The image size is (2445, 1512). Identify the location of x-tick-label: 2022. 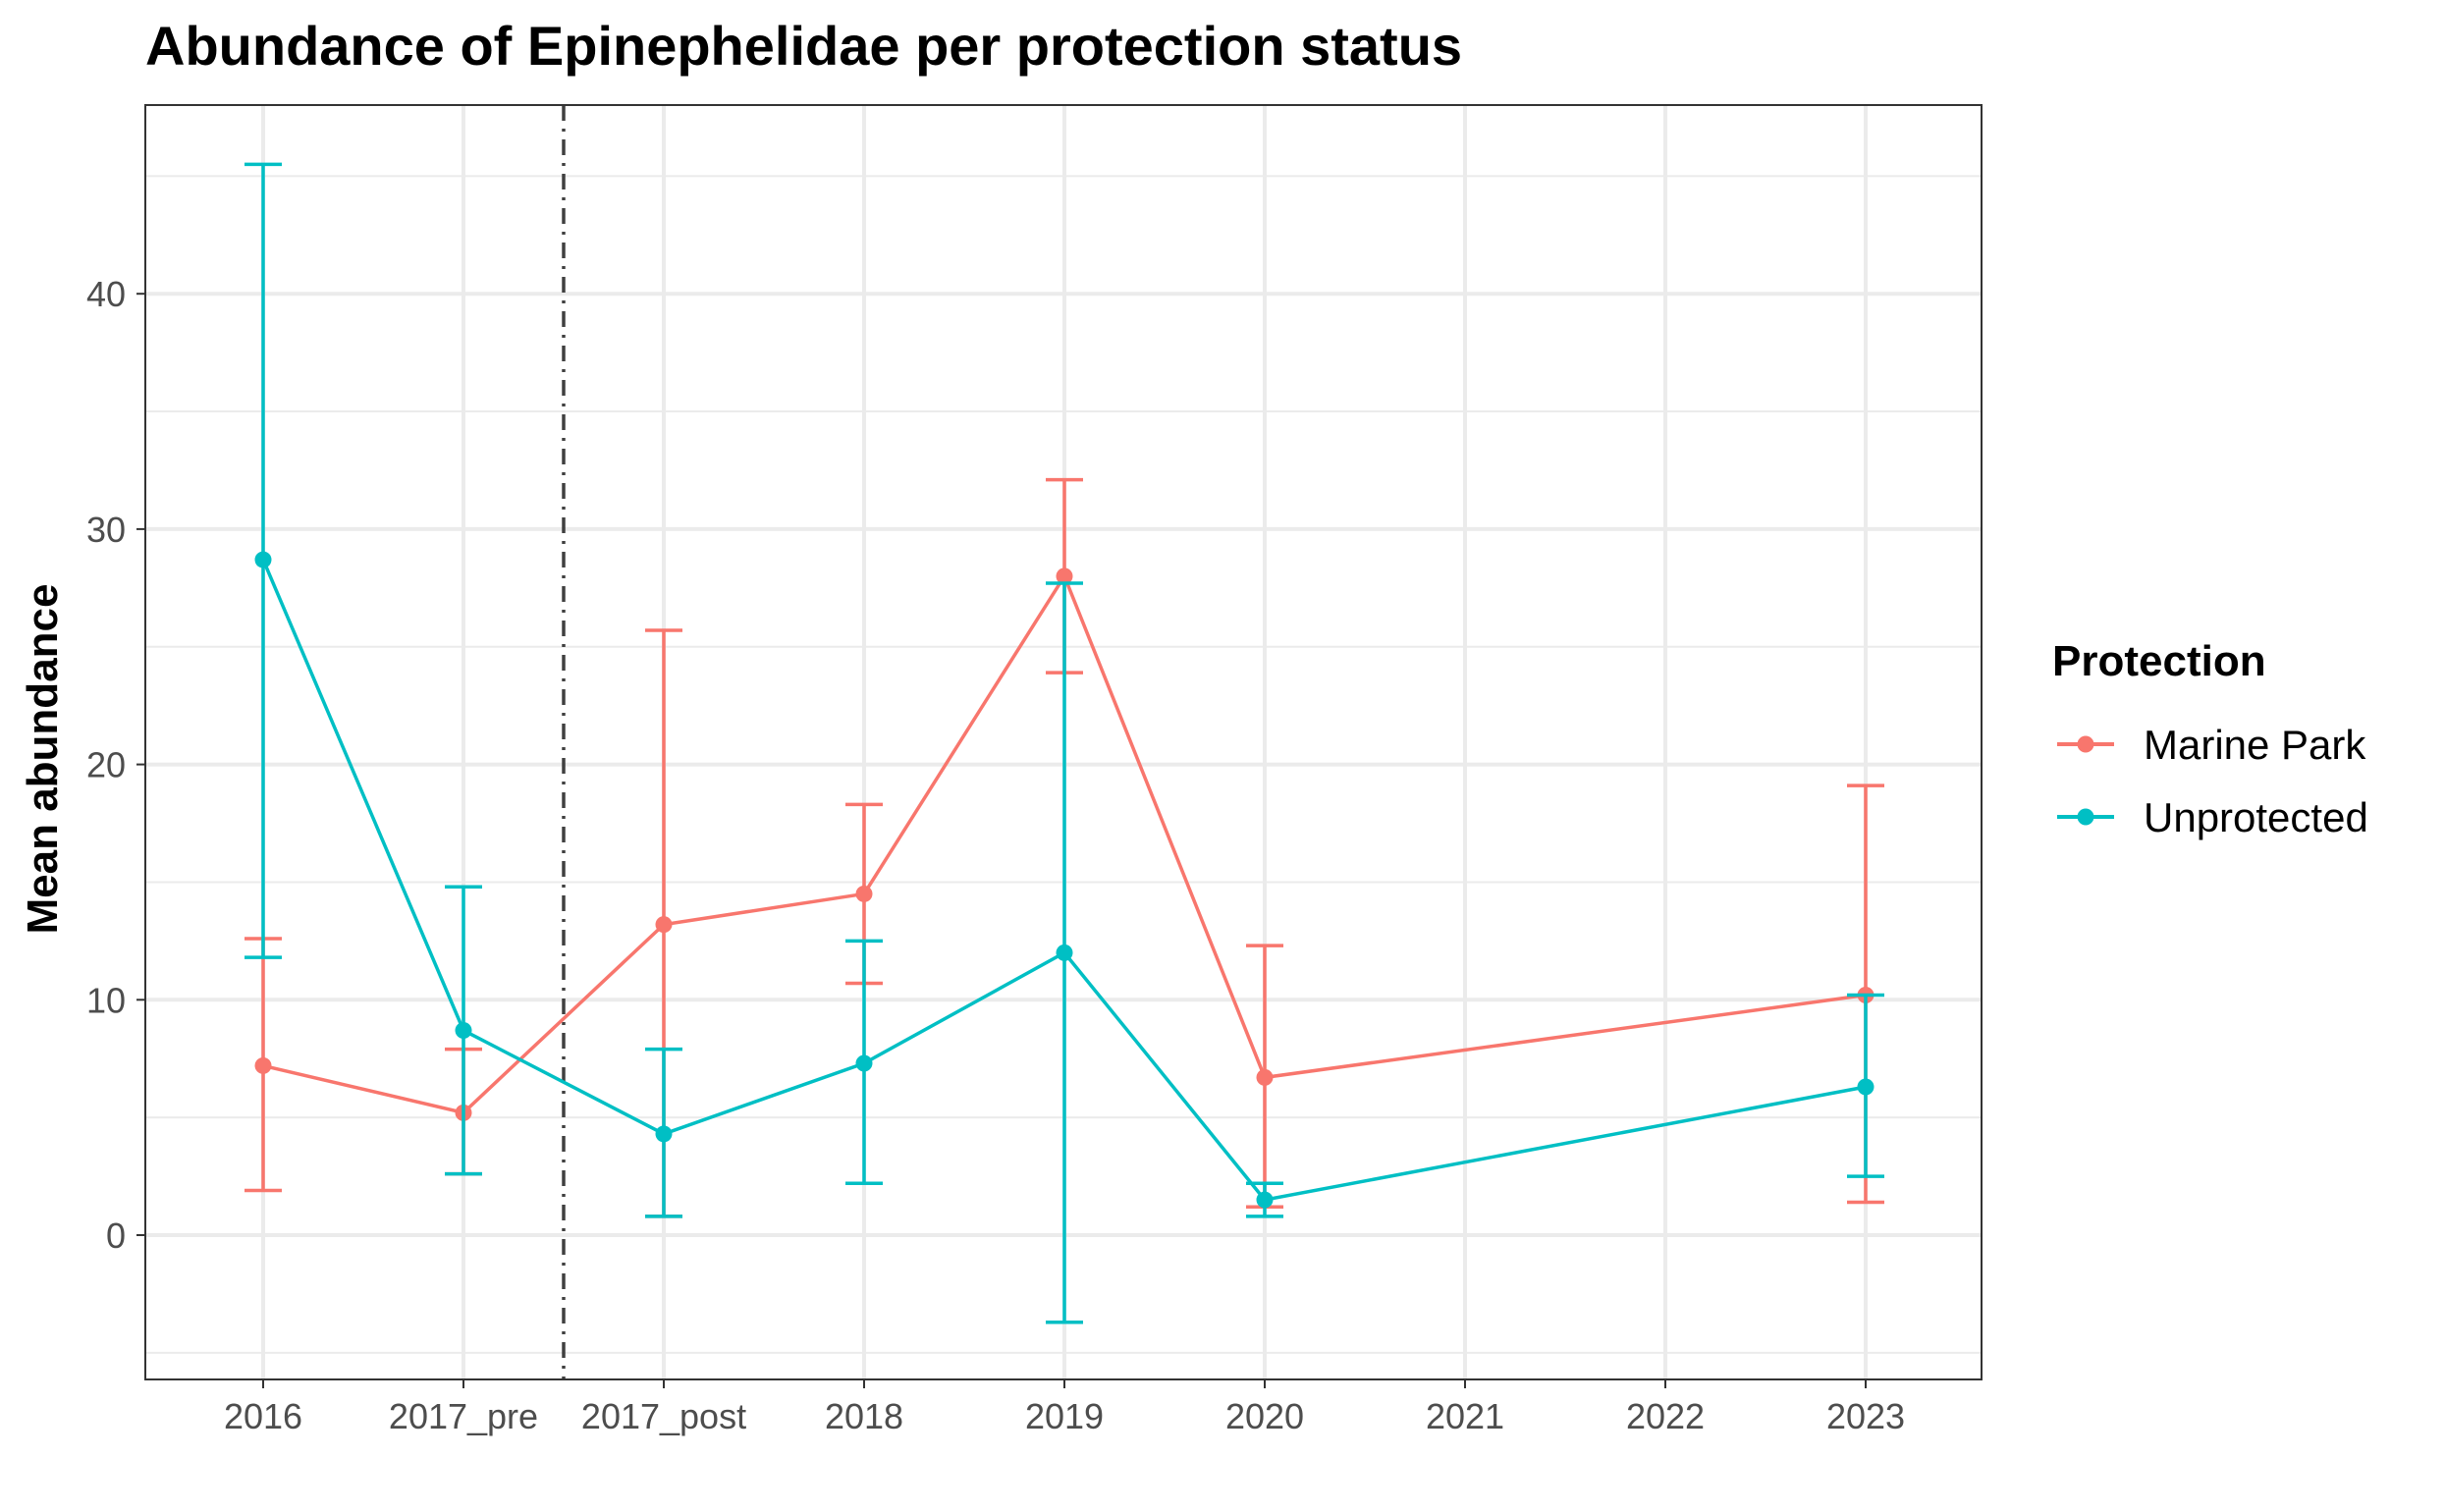
(1665, 1416).